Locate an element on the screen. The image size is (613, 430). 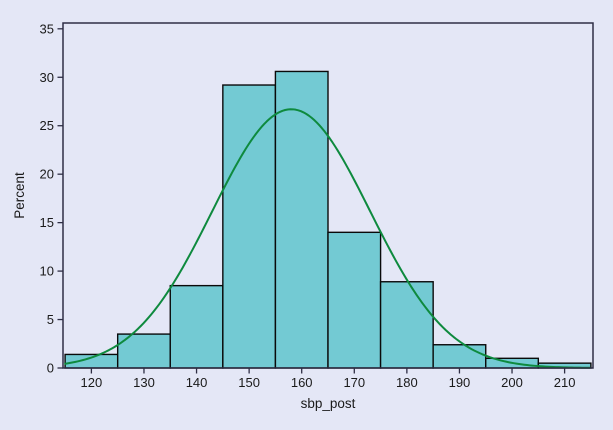
y-tick-label: 15 is located at coordinates (47, 222).